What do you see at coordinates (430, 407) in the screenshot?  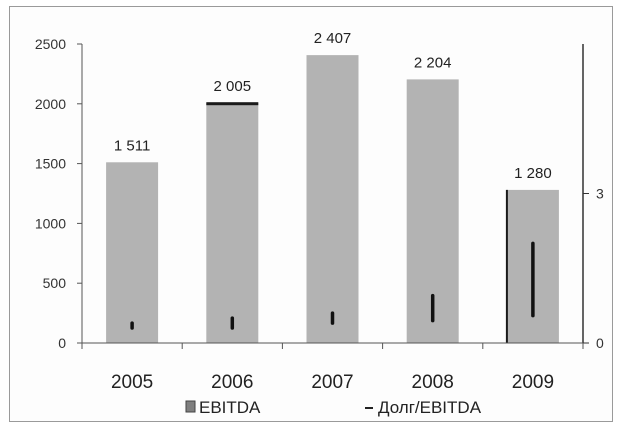 I see `legend-debt-label: Долг/EBITDA` at bounding box center [430, 407].